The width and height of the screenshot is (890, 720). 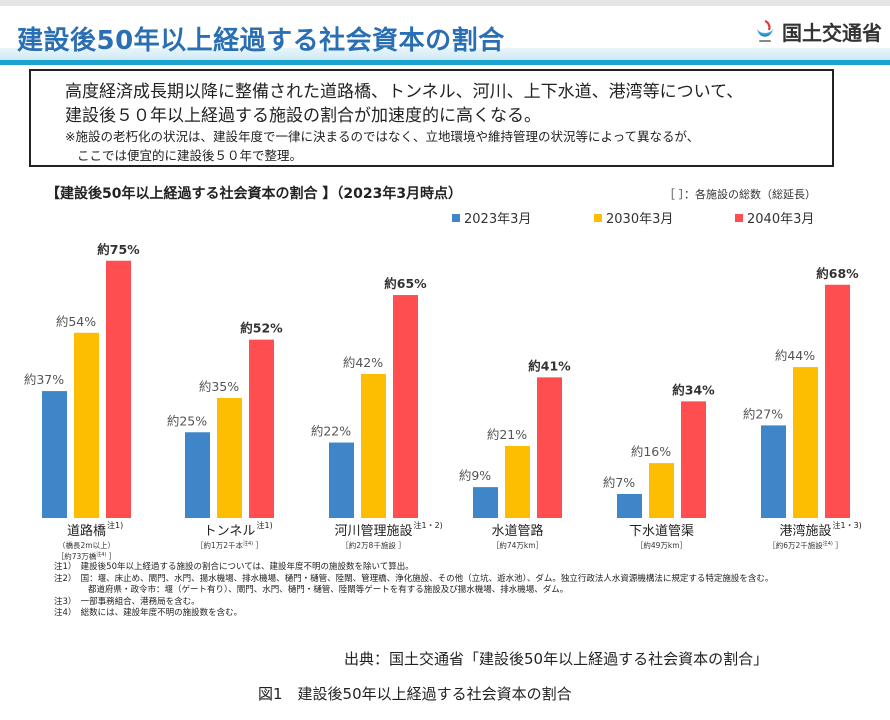 What do you see at coordinates (229, 545) in the screenshot?
I see `category-sublabel-1-0: ［約1万2千本注4) ］` at bounding box center [229, 545].